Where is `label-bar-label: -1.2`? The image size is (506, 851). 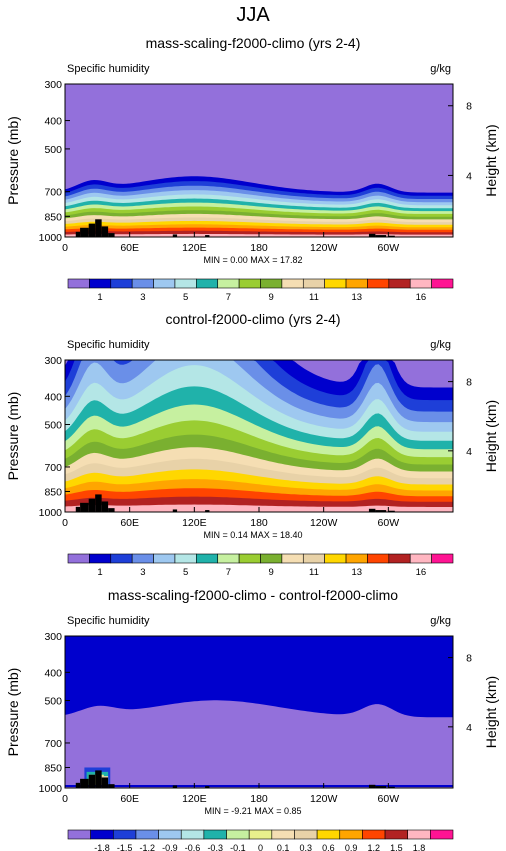
label-bar-label: -1.2 is located at coordinates (148, 847).